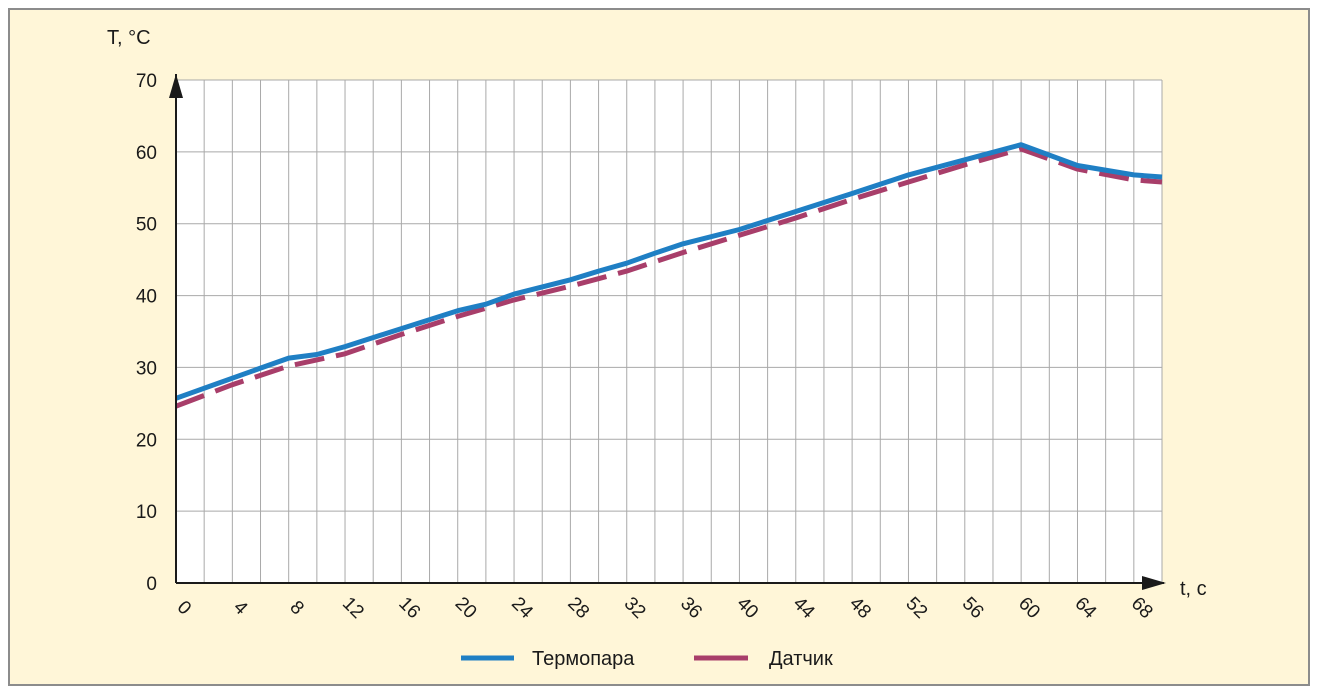 Image resolution: width=1322 pixels, height=698 pixels. Describe the element at coordinates (860, 608) in the screenshot. I see `x-tick-label: 48` at that location.